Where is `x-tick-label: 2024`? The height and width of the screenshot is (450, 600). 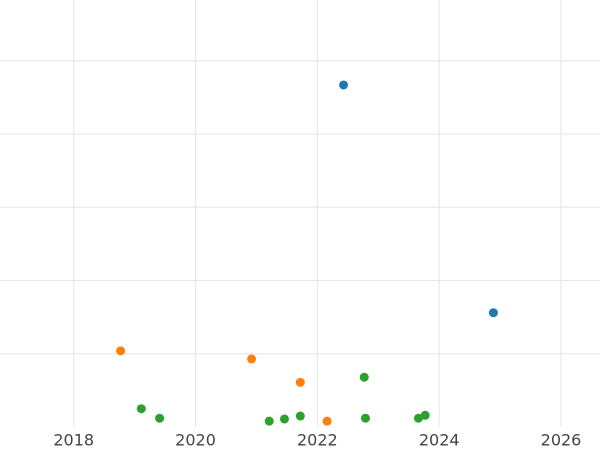
x-tick-label: 2024 is located at coordinates (439, 440).